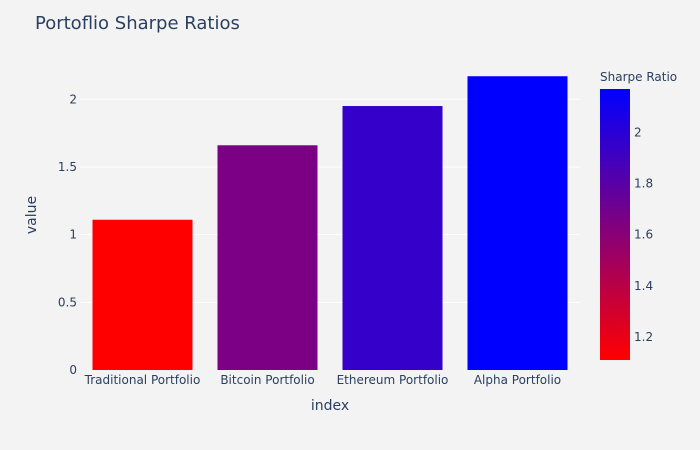 The image size is (700, 450). Describe the element at coordinates (137, 23) in the screenshot. I see `chart-title: Portoflio Sharpe Ratios` at that location.